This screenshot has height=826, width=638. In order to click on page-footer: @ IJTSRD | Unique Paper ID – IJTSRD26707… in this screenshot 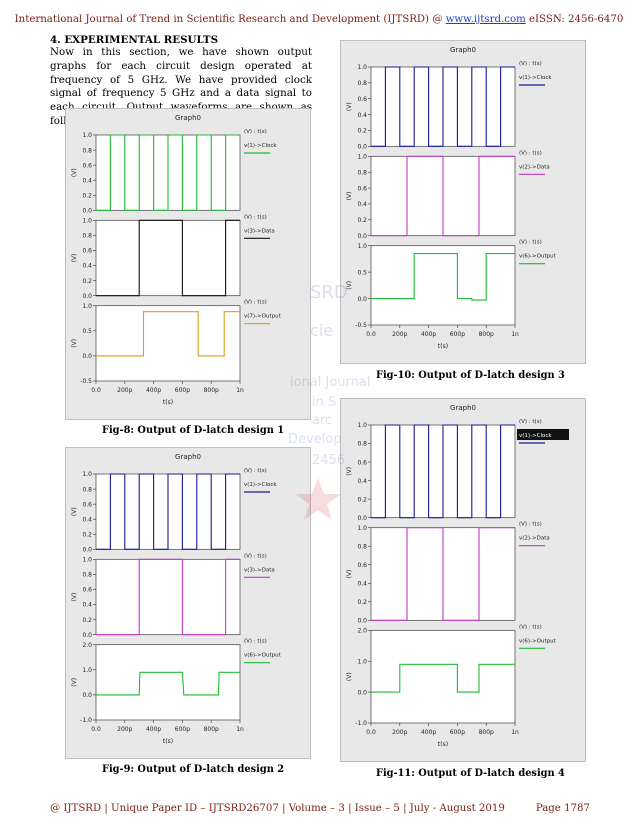, I will do `click(320, 808)`.